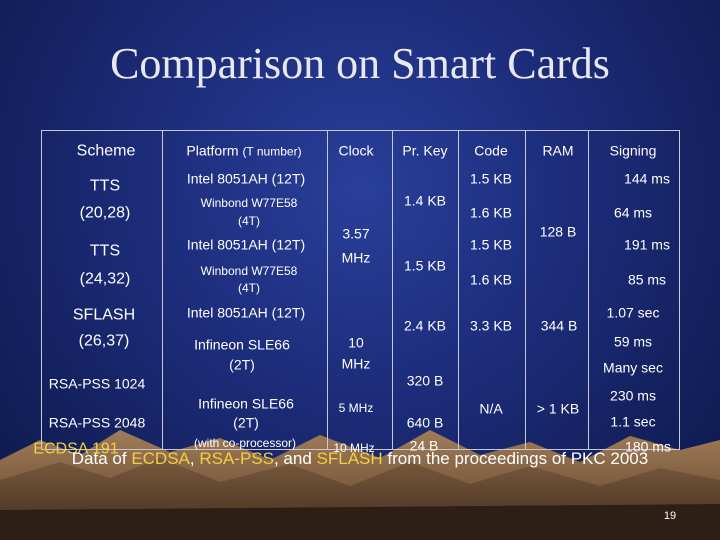  What do you see at coordinates (425, 200) in the screenshot?
I see `prkey-tts1: 1.4 KB` at bounding box center [425, 200].